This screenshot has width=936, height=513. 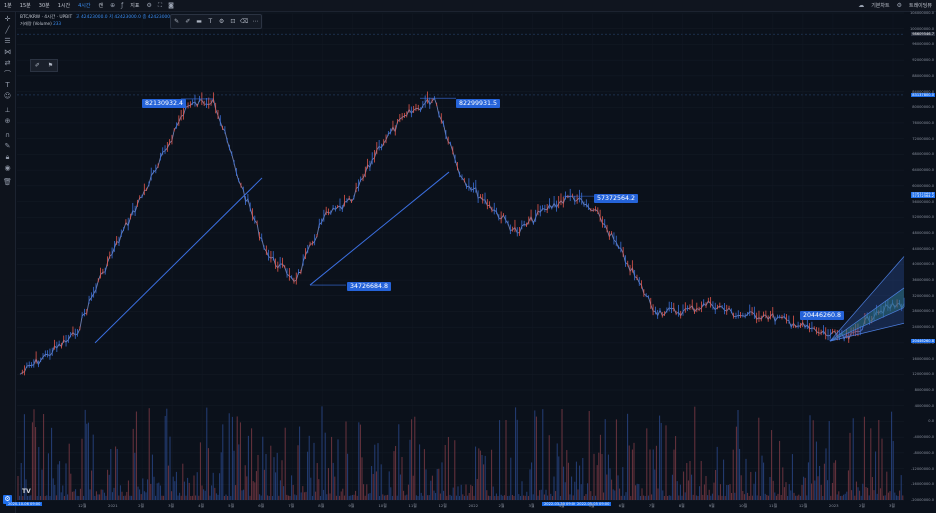 I want to click on price-badge: 57372564.2, so click(x=923, y=196).